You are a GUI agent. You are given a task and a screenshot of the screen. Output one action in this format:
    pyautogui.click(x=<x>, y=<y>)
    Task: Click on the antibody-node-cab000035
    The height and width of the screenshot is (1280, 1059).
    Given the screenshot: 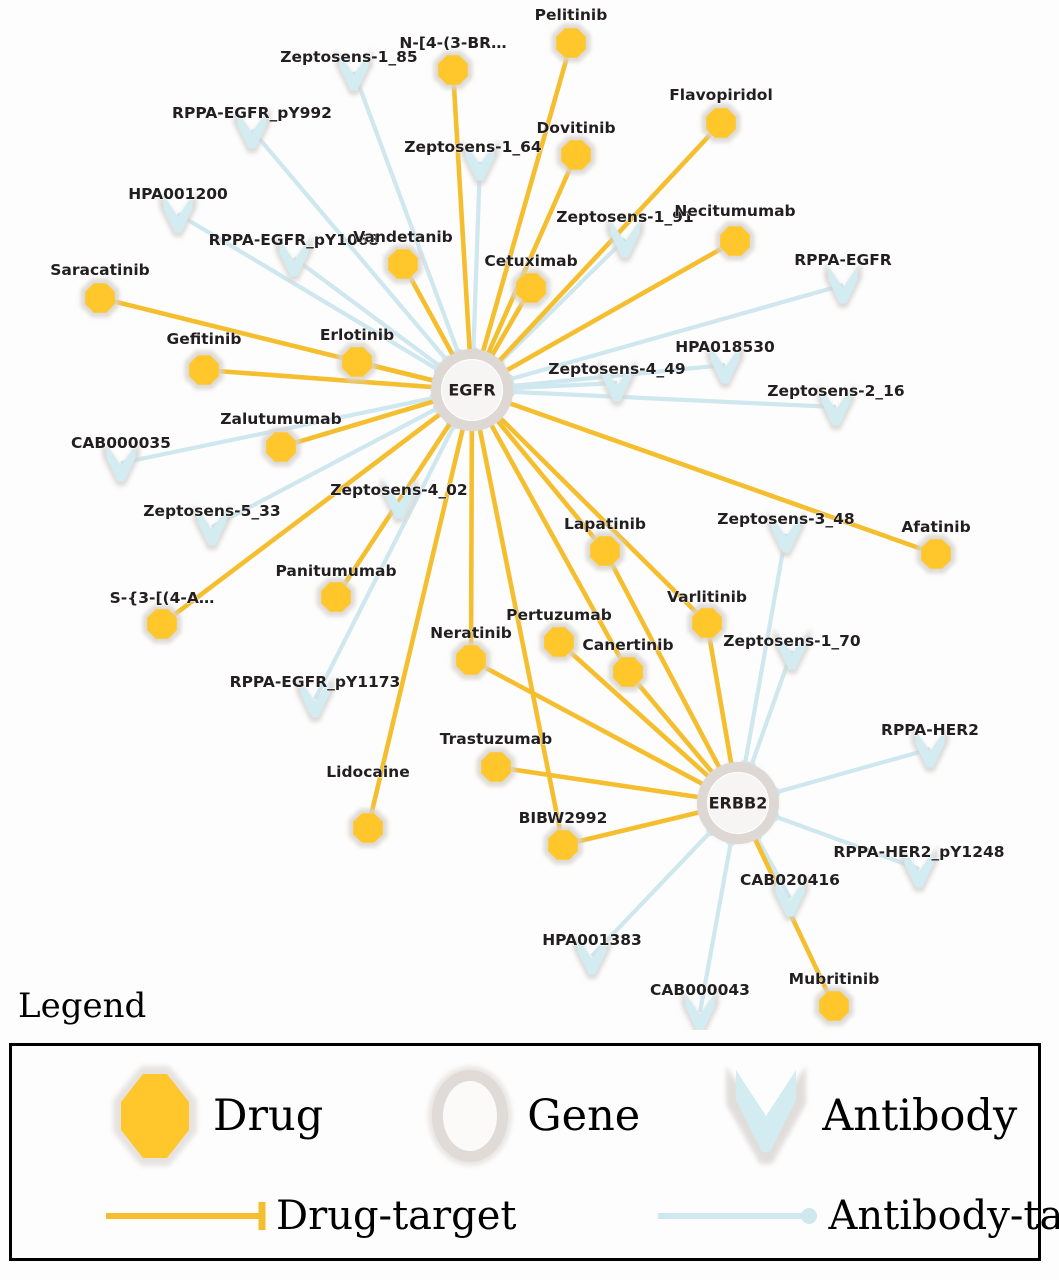 What is the action you would take?
    pyautogui.click(x=121, y=463)
    